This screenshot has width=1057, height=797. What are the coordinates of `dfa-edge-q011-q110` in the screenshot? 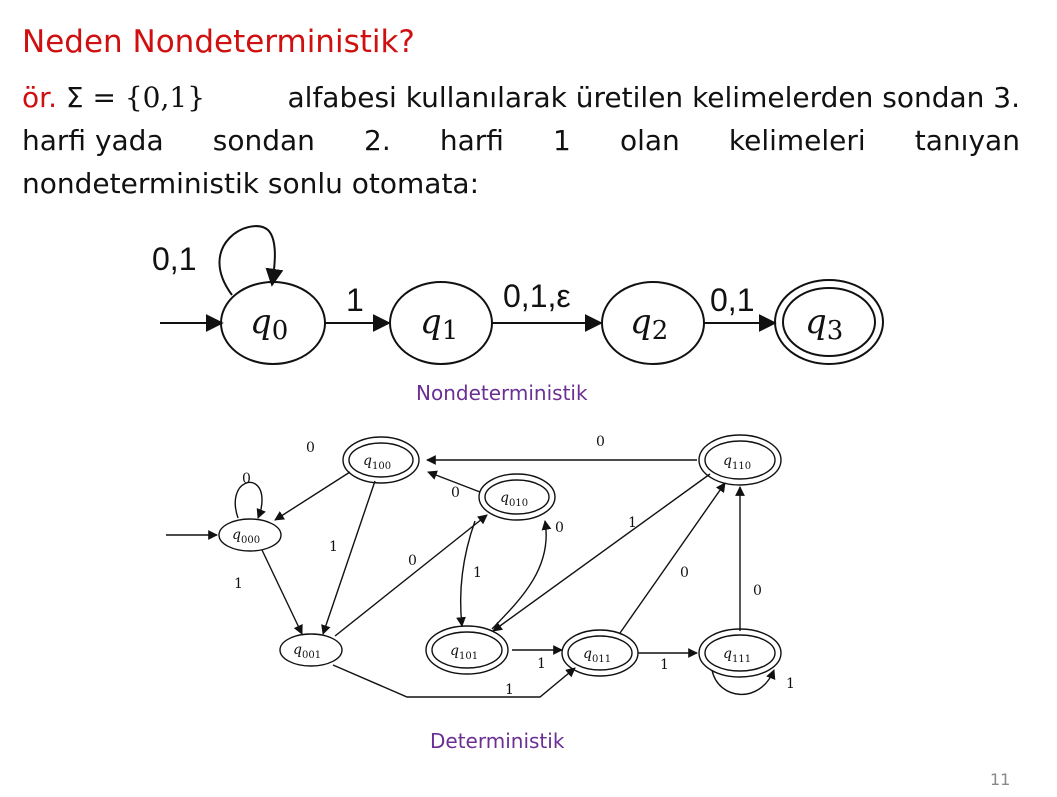 It's located at (672, 558).